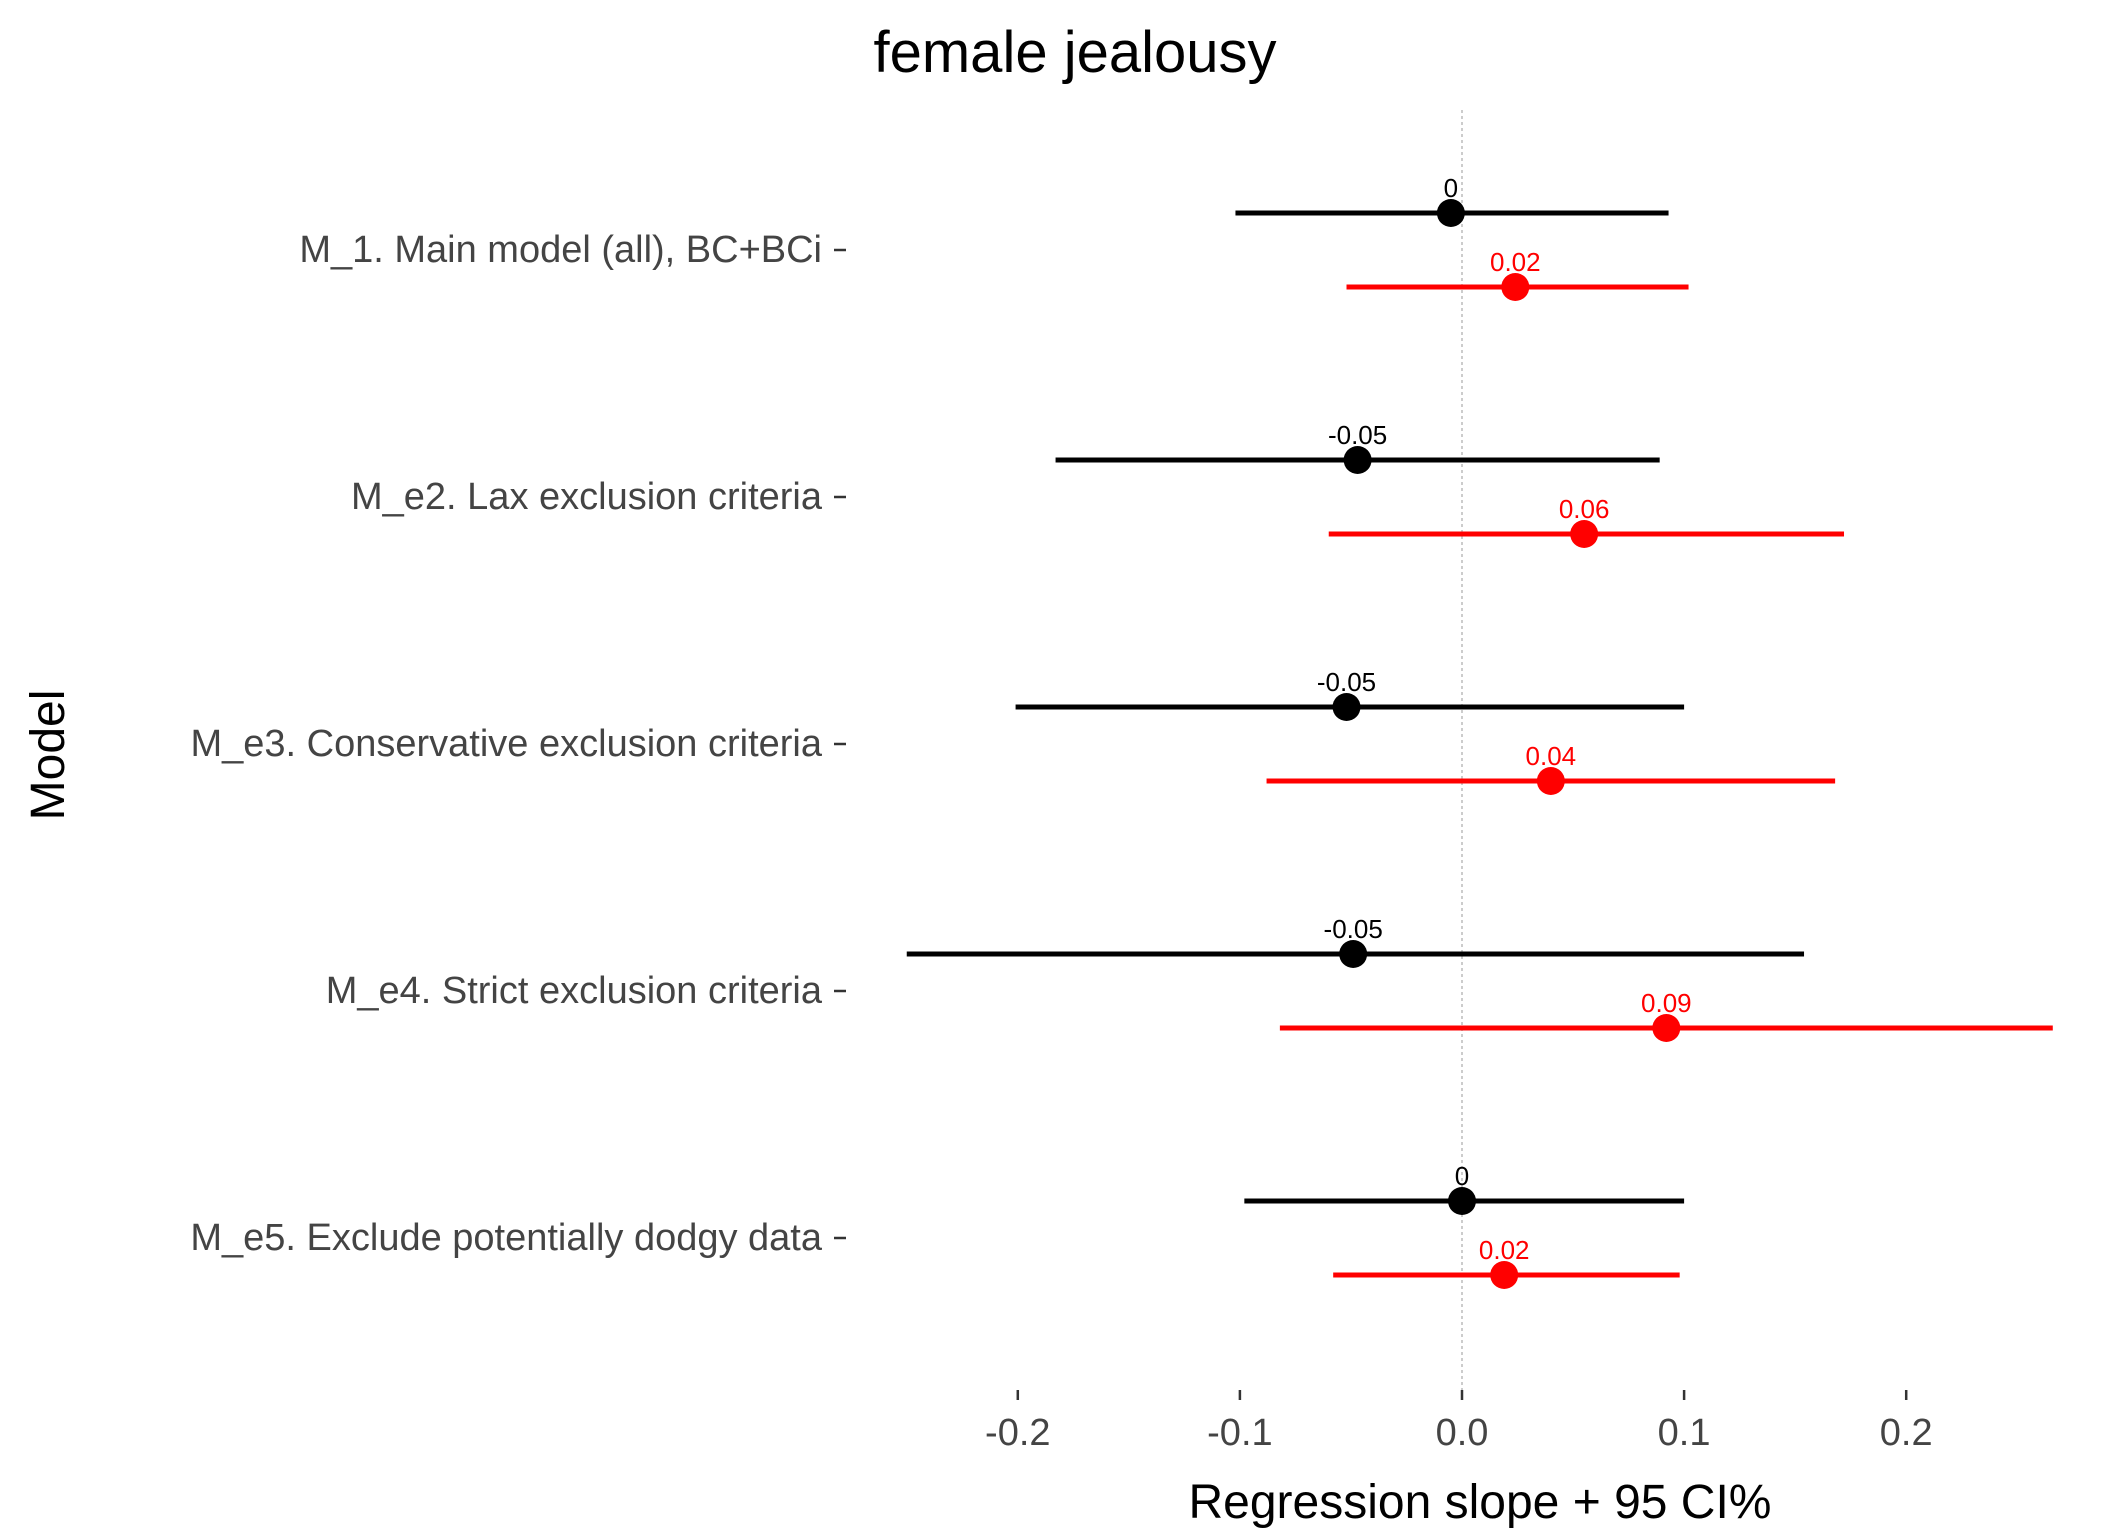 The height and width of the screenshot is (1536, 2112). Describe the element at coordinates (1584, 509) in the screenshot. I see `data-label: 0.06` at that location.